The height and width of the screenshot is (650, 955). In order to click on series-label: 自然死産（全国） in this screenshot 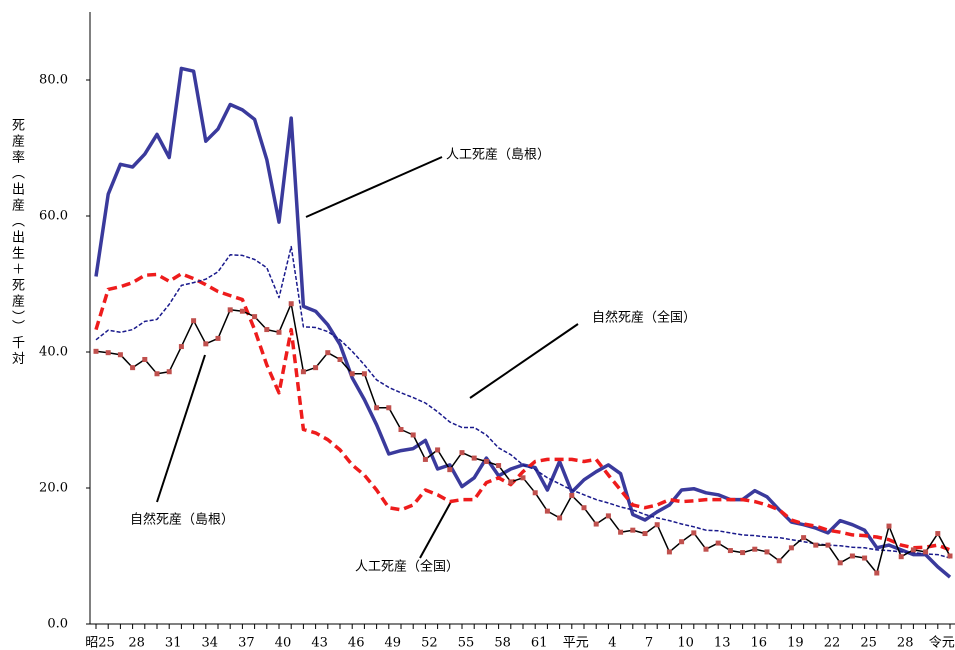, I will do `click(644, 318)`.